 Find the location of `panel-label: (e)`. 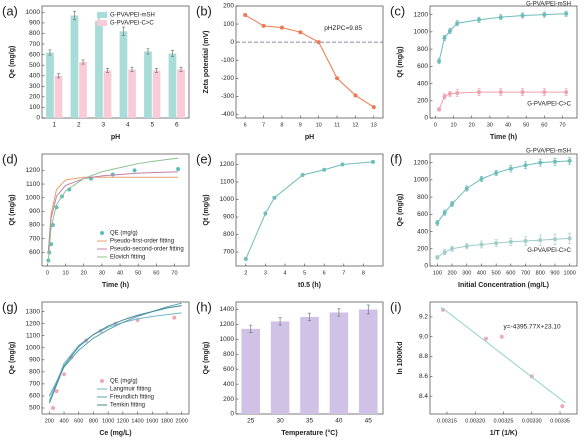

panel-label: (e) is located at coordinates (204, 158).